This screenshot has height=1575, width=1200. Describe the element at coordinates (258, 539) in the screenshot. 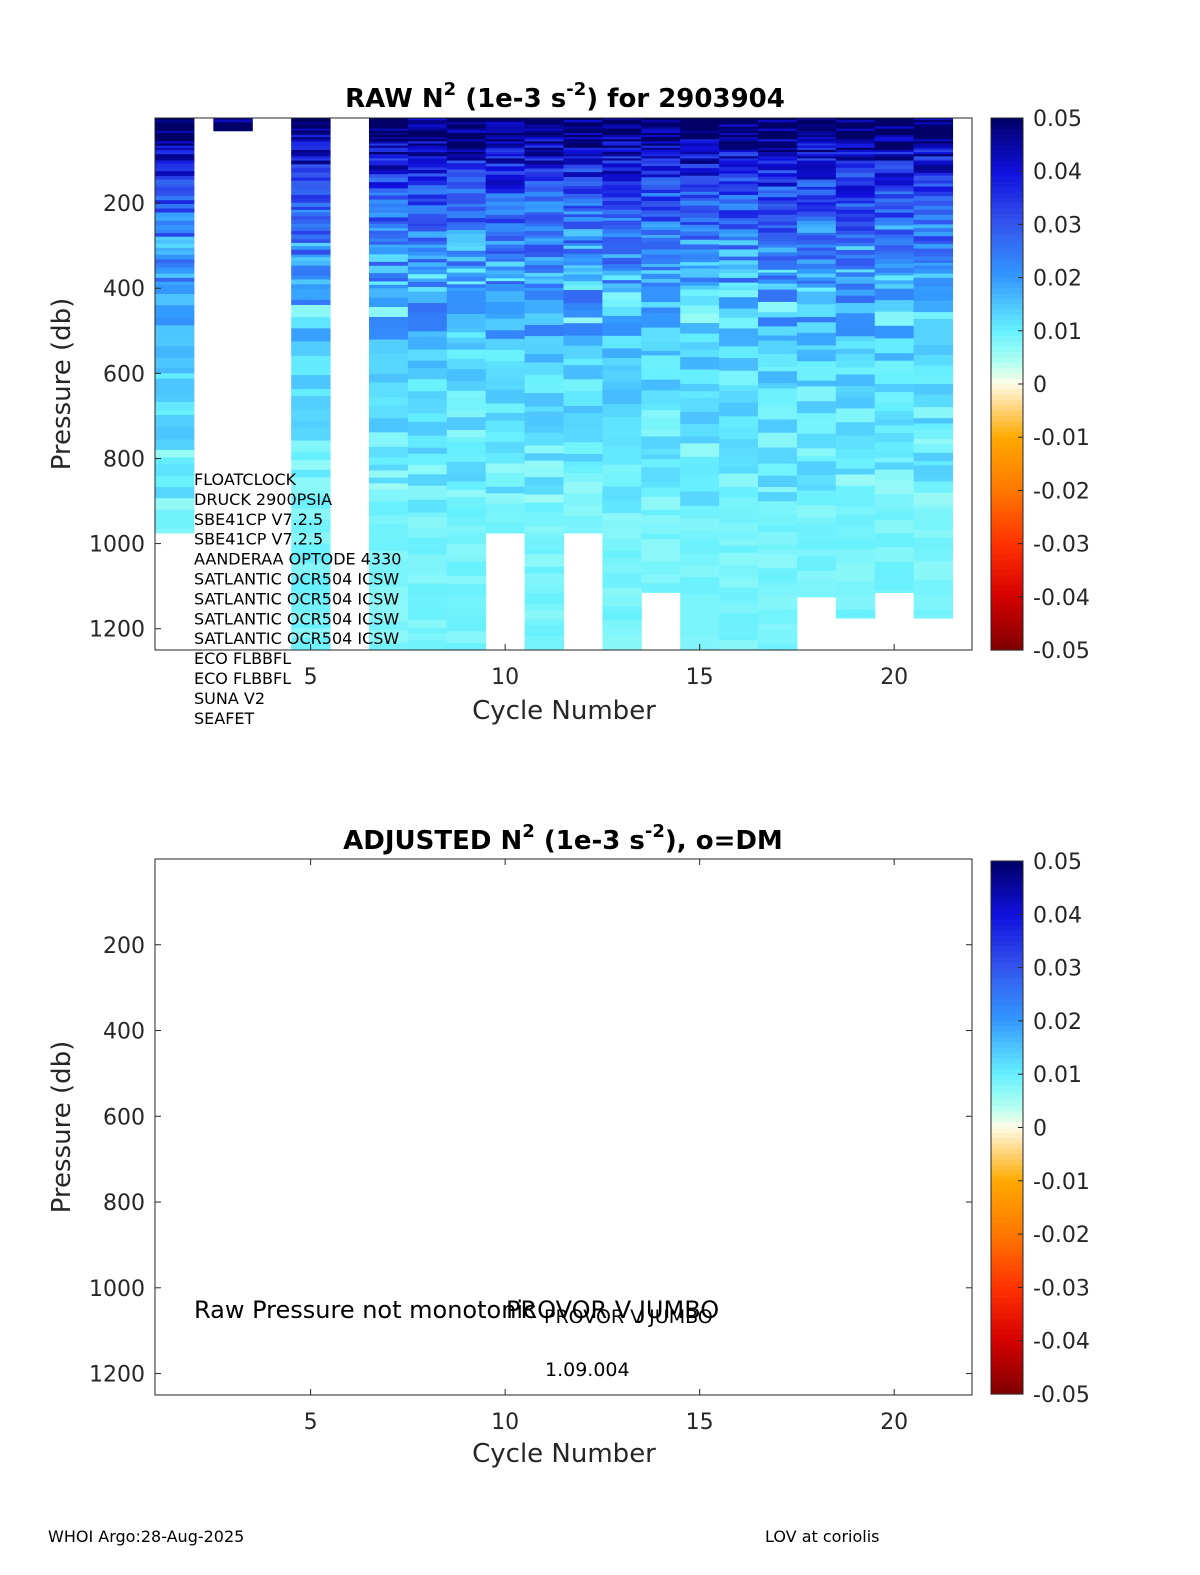

I see `sensor-label: SBE41CP V7.2.5` at that location.